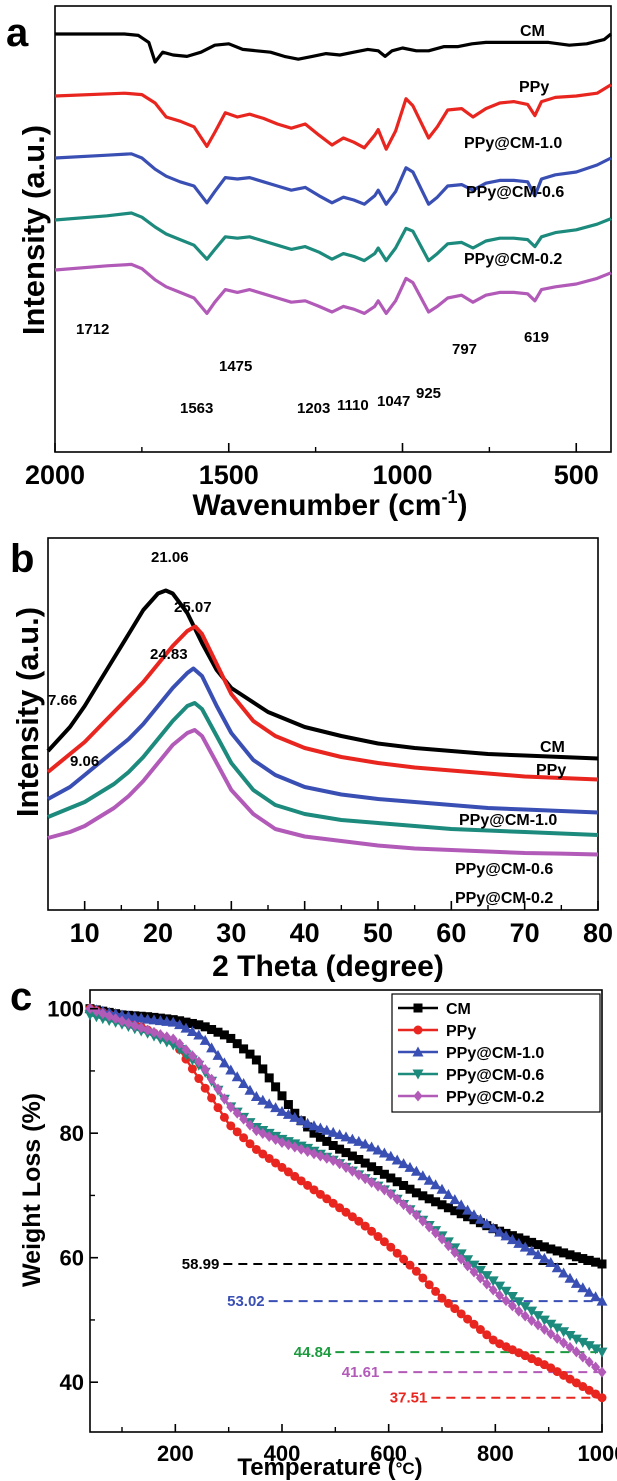 Image resolution: width=617 pixels, height=1481 pixels. I want to click on x-tick-label: 200, so click(175, 1453).